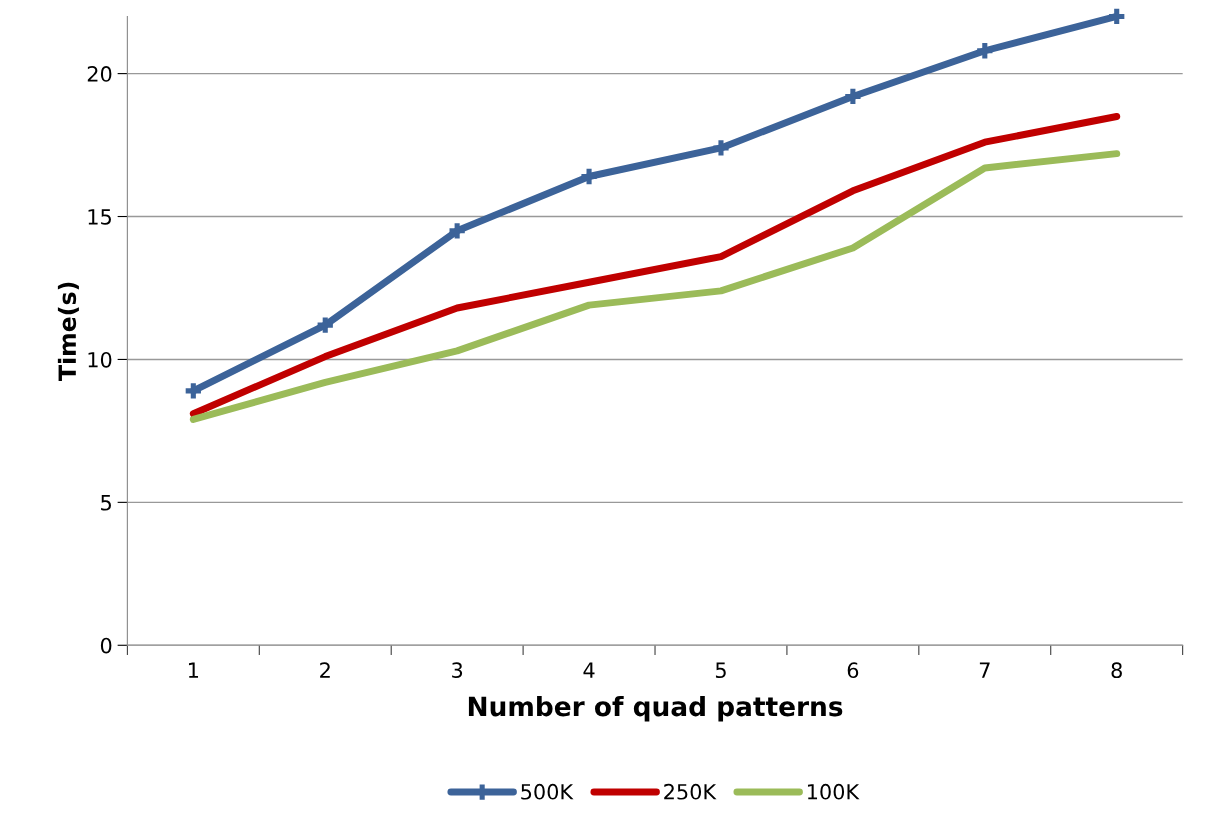 Image resolution: width=1213 pixels, height=822 pixels. Describe the element at coordinates (833, 791) in the screenshot. I see `legend-label: 100K` at that location.